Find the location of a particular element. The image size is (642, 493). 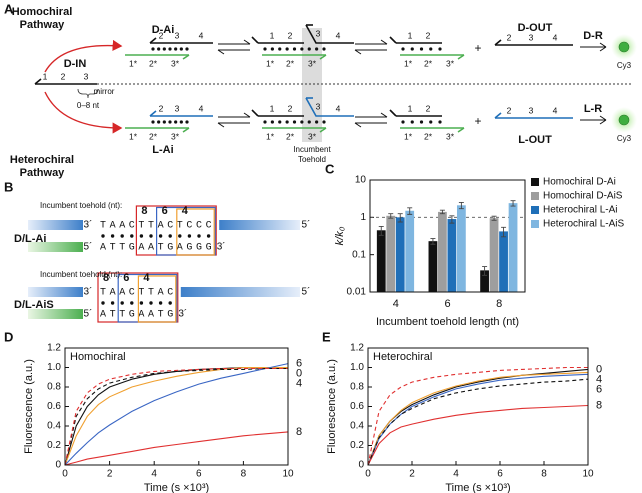

series-end-label: 4 is located at coordinates (599, 379).